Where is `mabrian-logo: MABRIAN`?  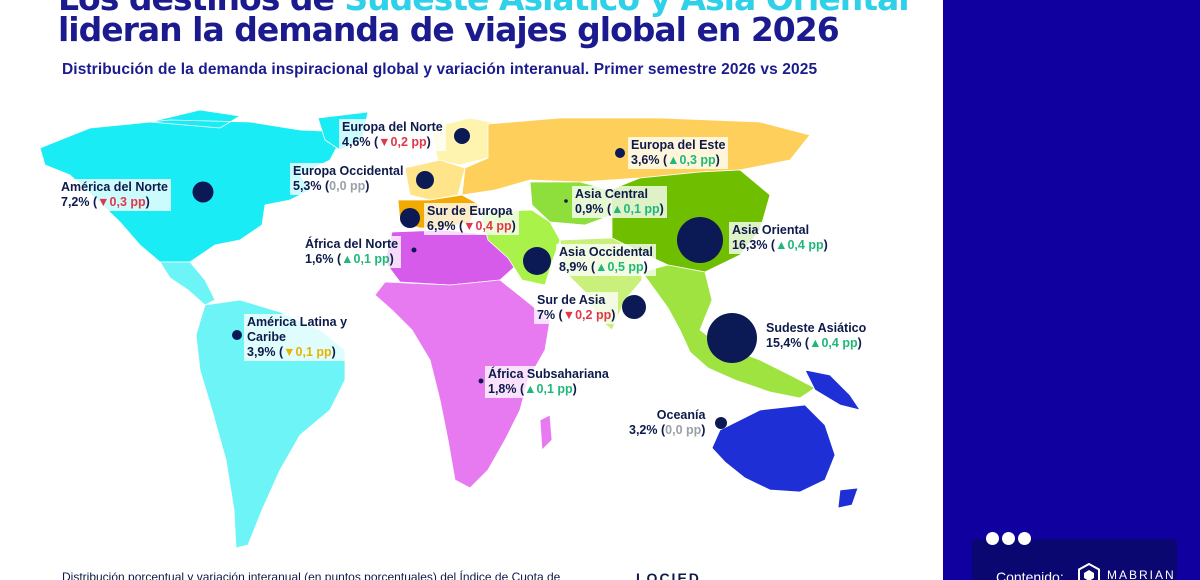 mabrian-logo: MABRIAN is located at coordinates (1126, 571).